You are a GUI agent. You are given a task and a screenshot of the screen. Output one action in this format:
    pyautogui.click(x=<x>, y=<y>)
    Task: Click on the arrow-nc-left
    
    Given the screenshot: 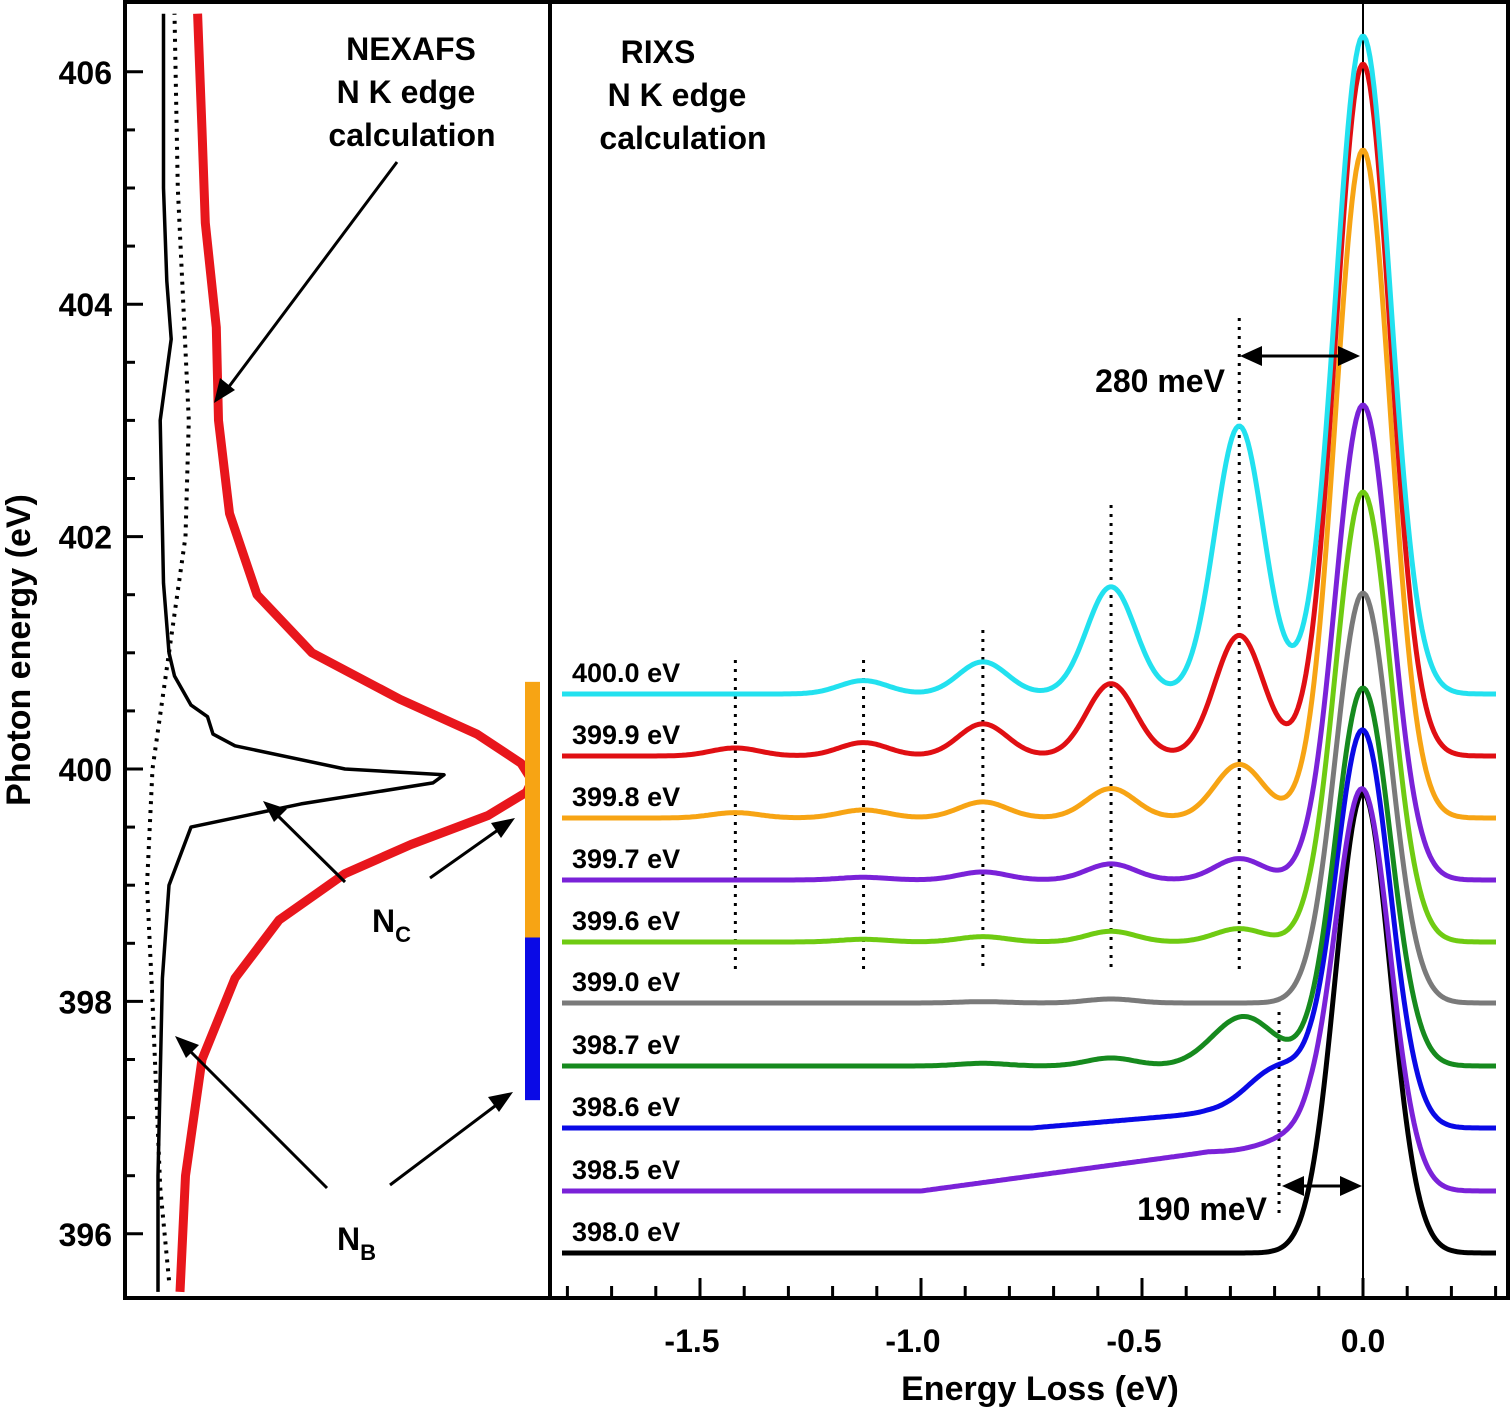 What is the action you would take?
    pyautogui.click(x=308, y=846)
    